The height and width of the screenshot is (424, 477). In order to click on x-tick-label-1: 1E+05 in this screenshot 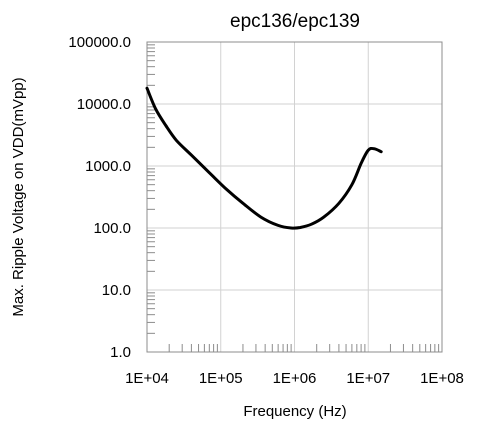, I will do `click(221, 378)`.